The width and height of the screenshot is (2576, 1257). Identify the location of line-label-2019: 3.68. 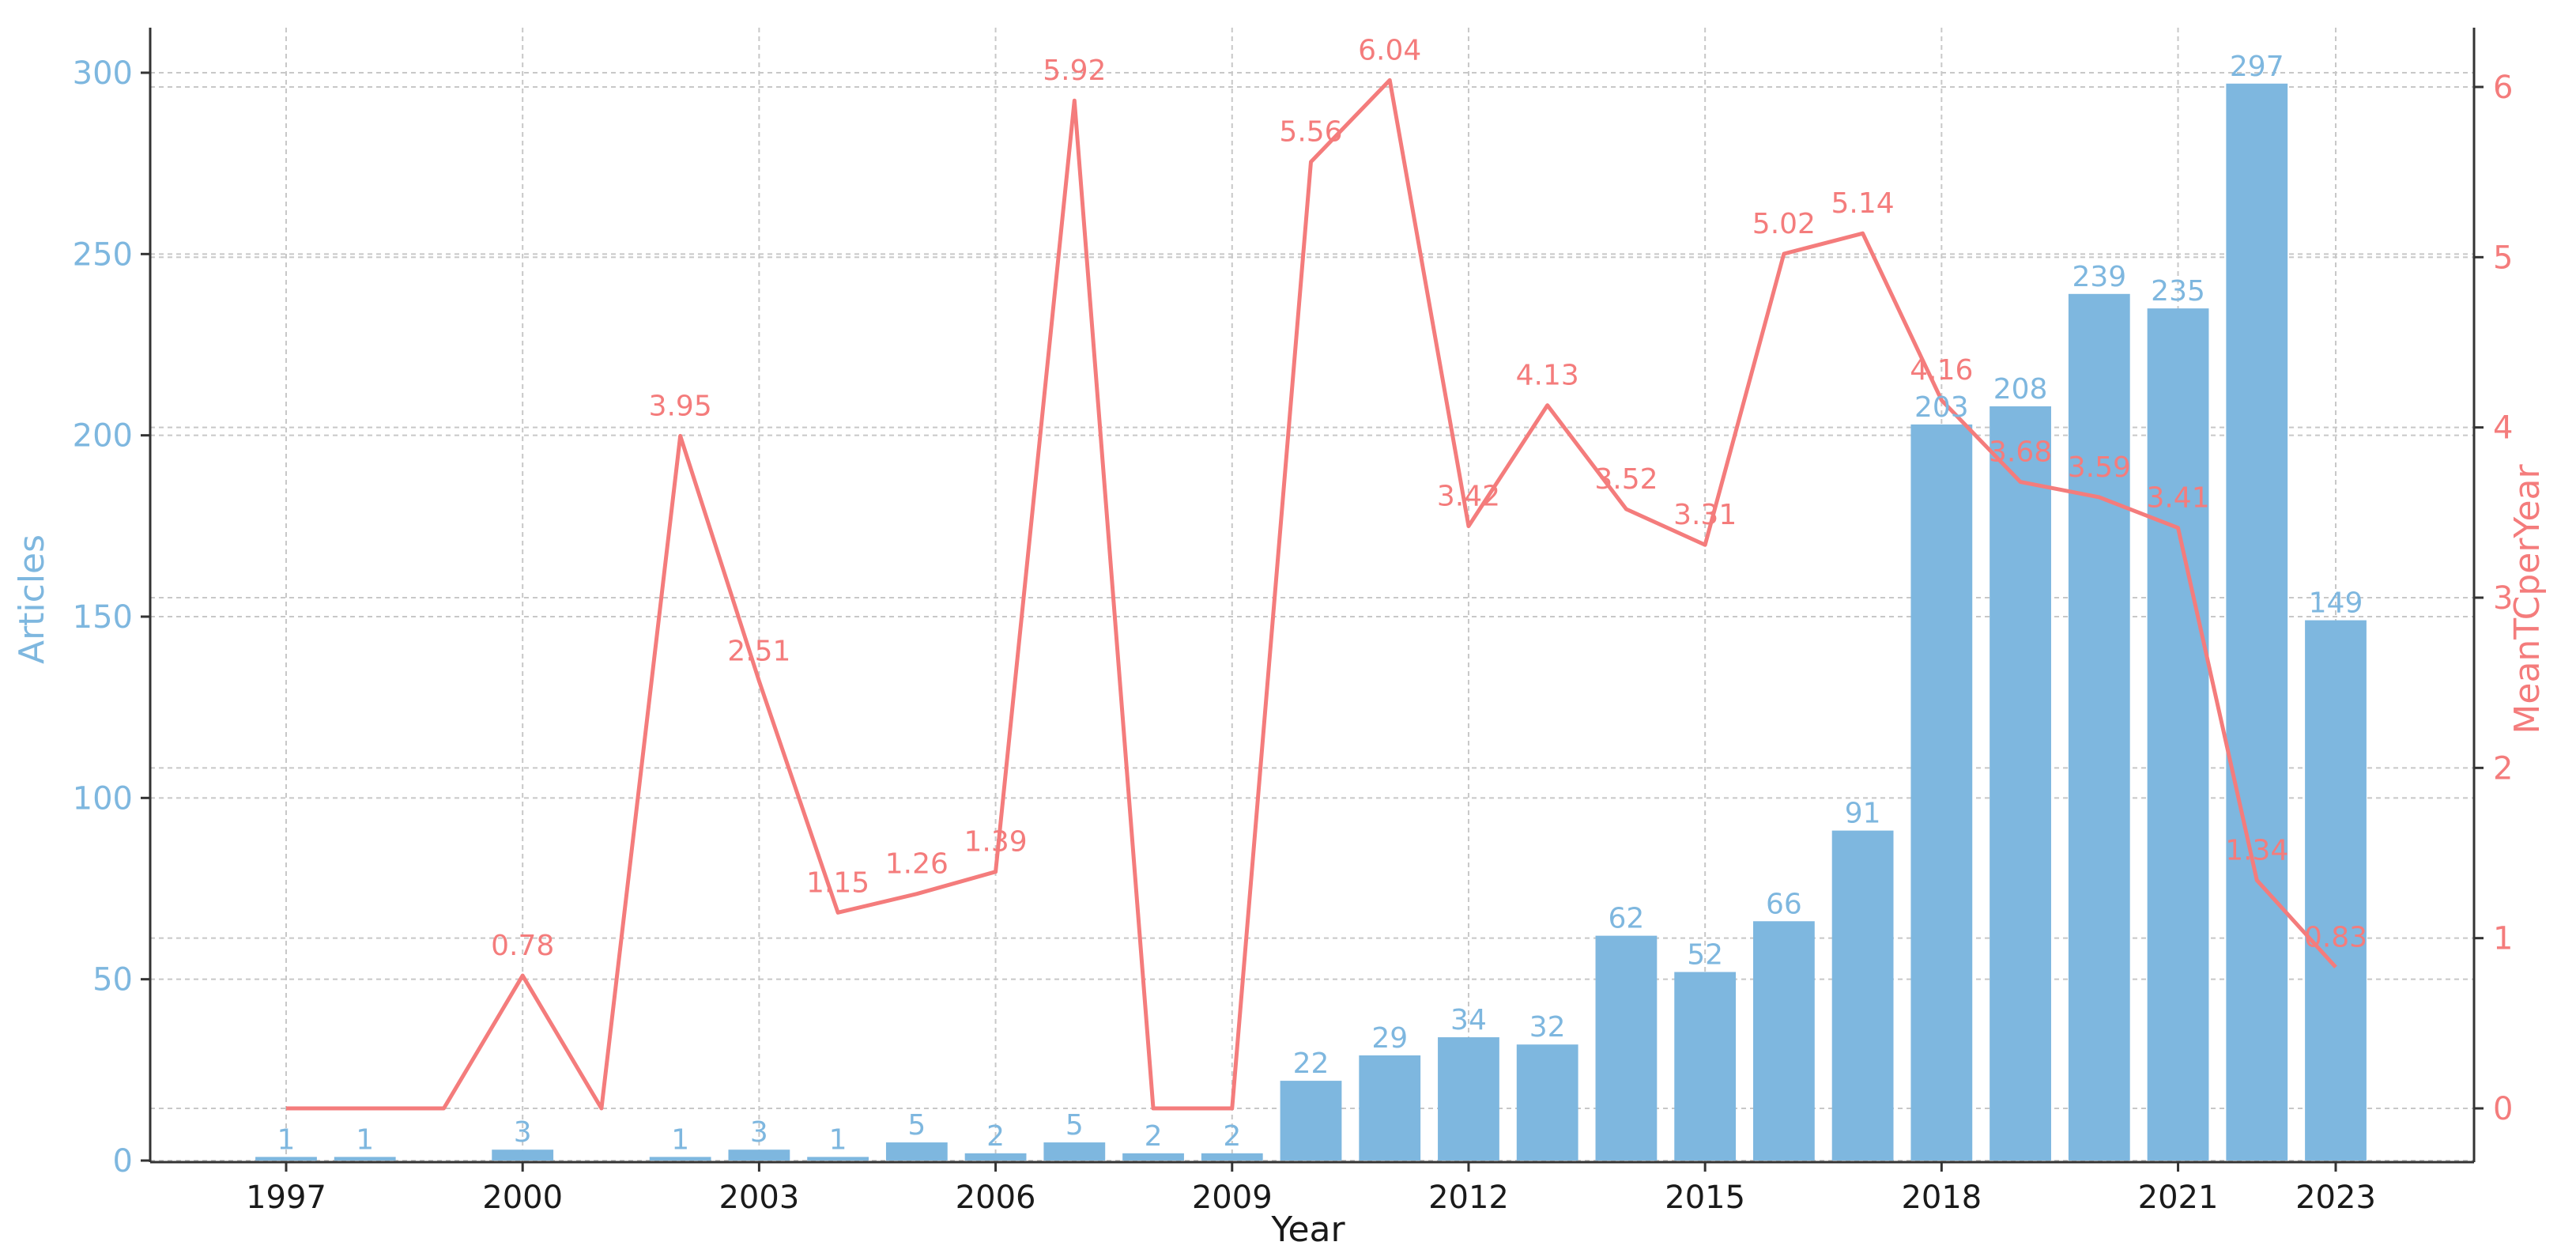
(2020, 453).